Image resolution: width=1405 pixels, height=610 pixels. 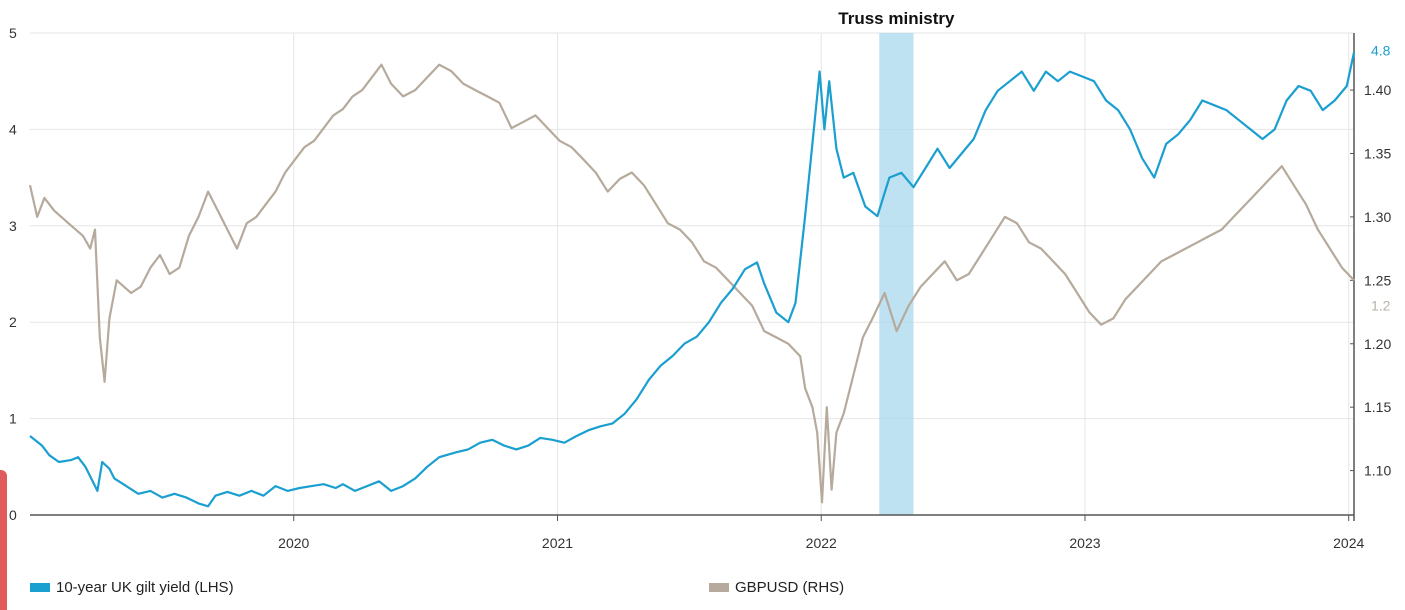 I want to click on legend-gilt-label: 10-year UK gilt yield (LHS), so click(x=145, y=587).